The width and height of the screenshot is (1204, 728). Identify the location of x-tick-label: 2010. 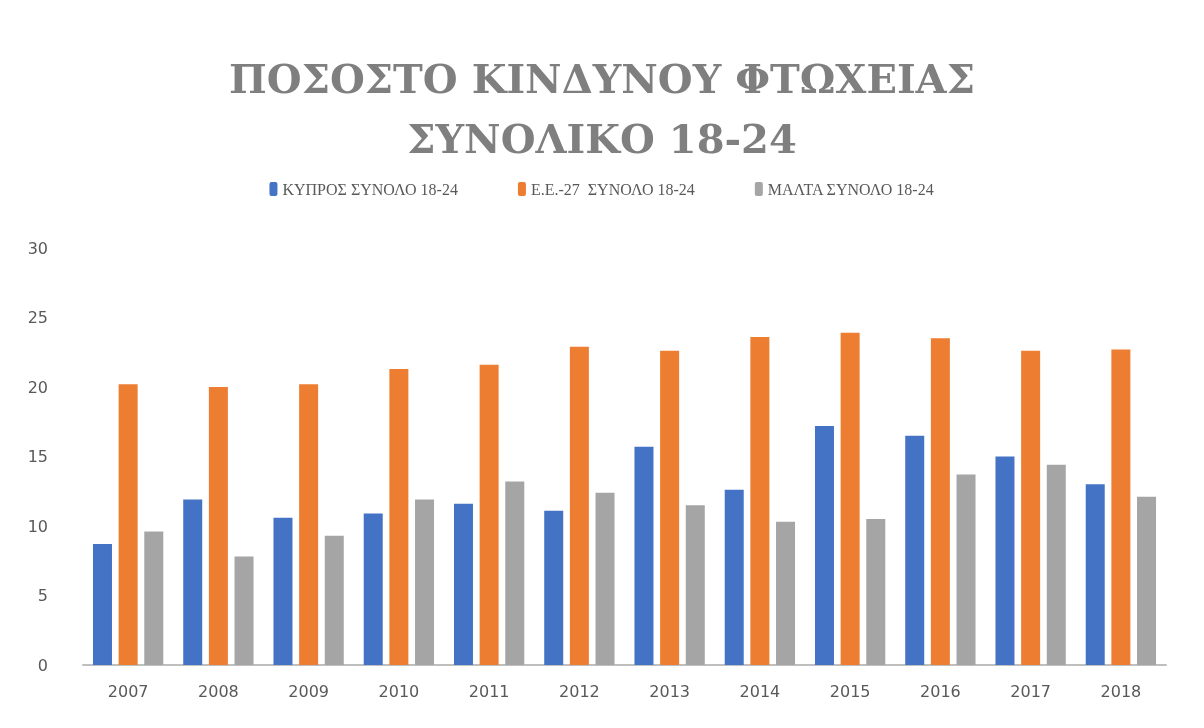
(399, 691).